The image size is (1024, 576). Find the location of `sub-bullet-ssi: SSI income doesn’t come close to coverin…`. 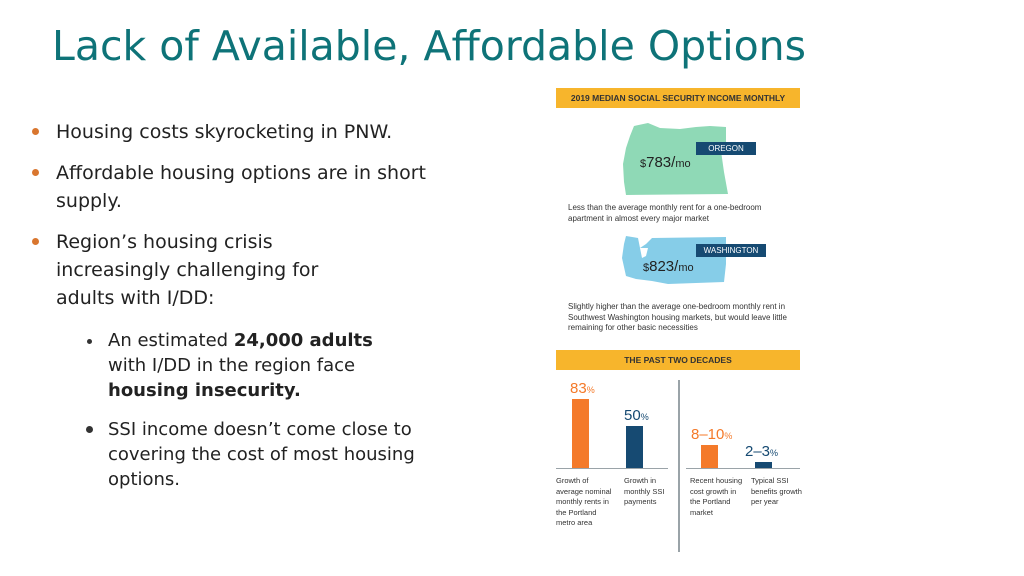

sub-bullet-ssi: SSI income doesn’t come close to coverin… is located at coordinates (230, 454).